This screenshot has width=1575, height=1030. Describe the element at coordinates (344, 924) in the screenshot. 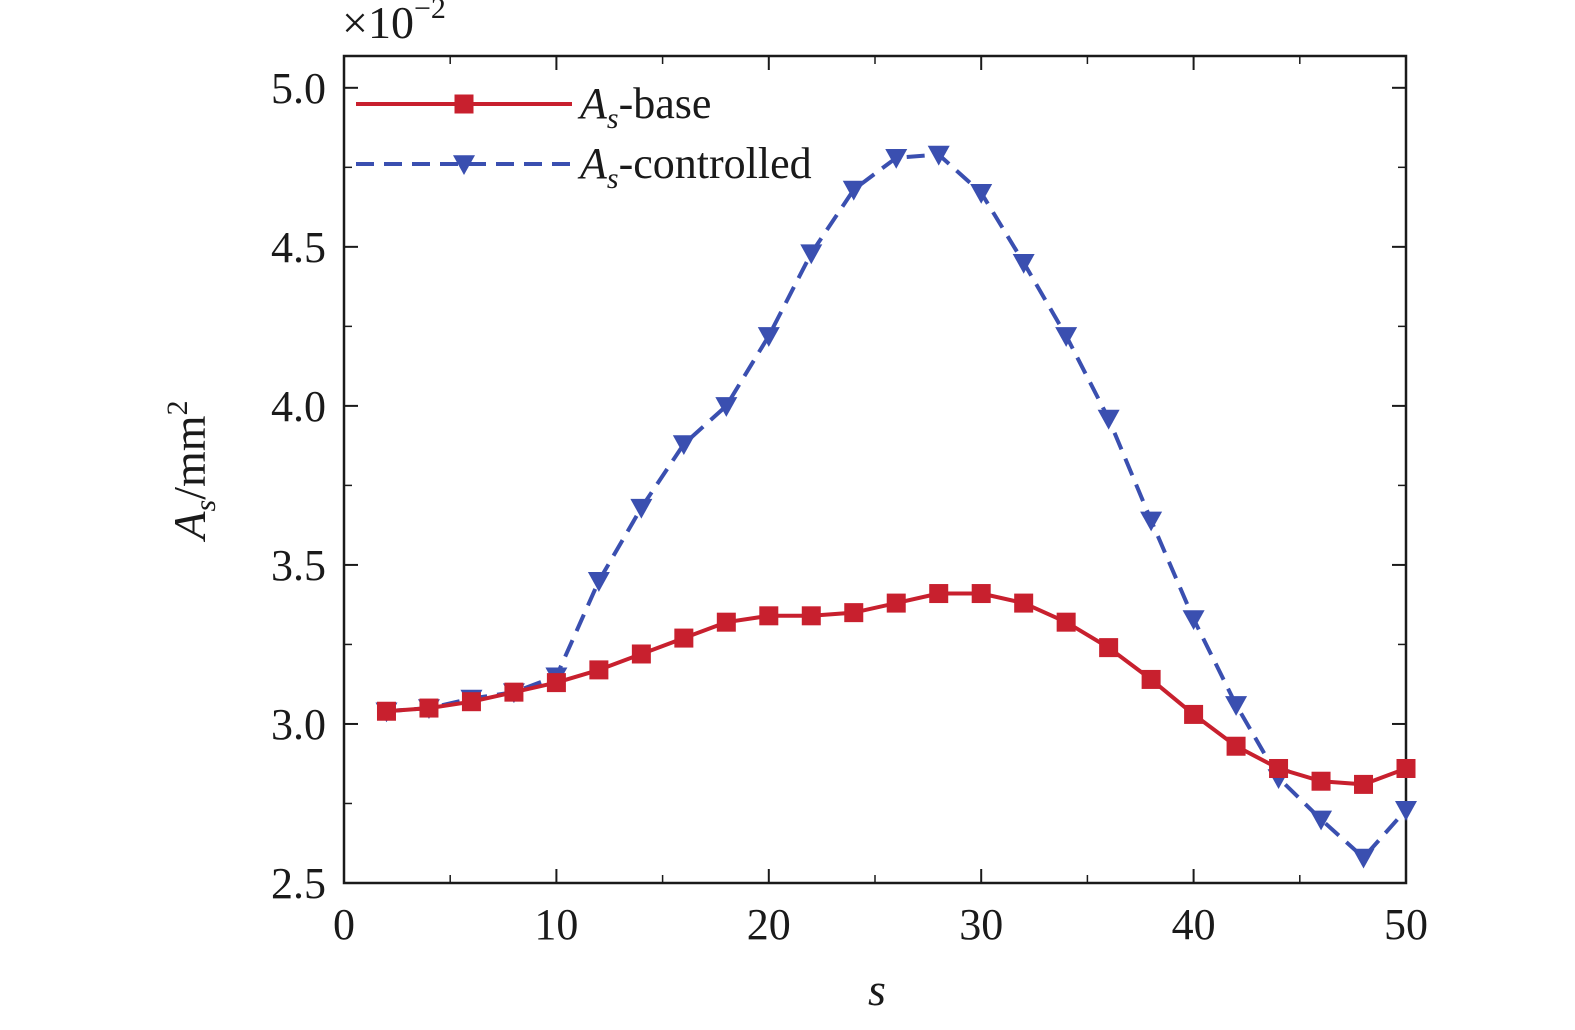

I see `x-tick-label: 0` at that location.